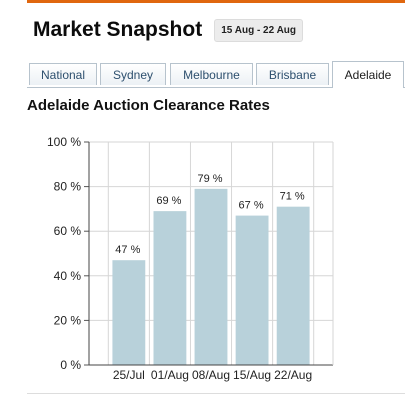 The width and height of the screenshot is (415, 410). I want to click on bar-value-label: 67 %, so click(251, 206).